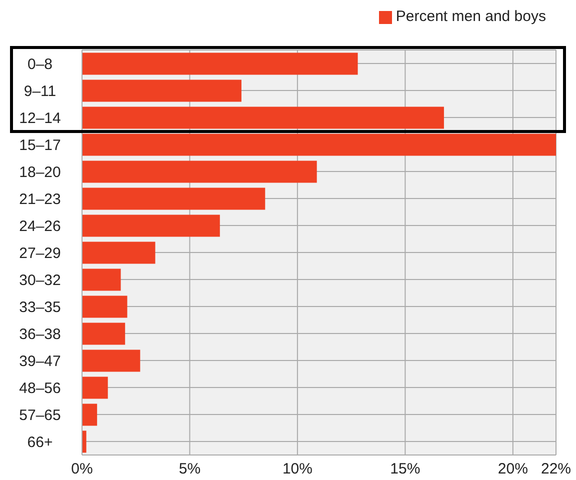 This screenshot has width=576, height=480. What do you see at coordinates (40, 145) in the screenshot?
I see `y-tick-label: 15–17` at bounding box center [40, 145].